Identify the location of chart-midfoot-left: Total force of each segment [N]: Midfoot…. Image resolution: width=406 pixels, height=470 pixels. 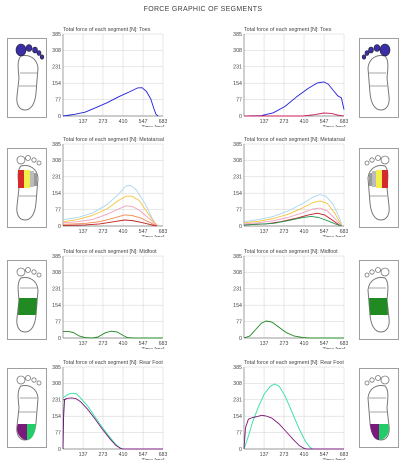
(107, 297).